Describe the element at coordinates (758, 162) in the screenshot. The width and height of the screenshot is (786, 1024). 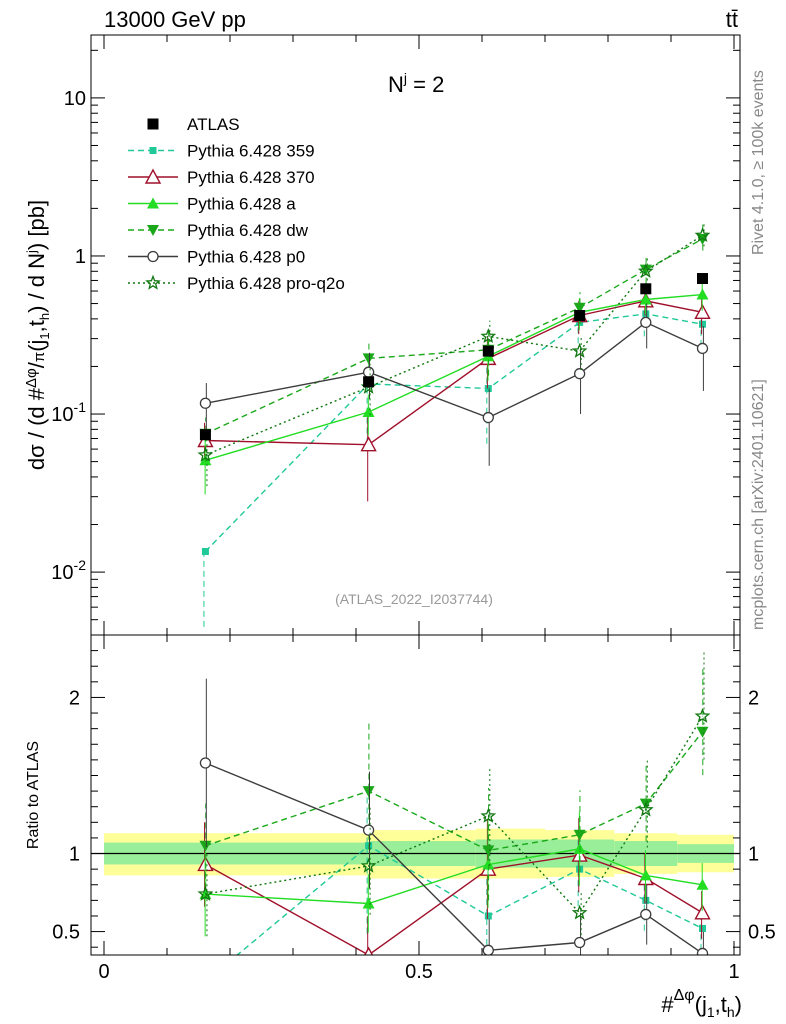
I see `rivet-label: Rivet 4.1.0, ≥ 100k events` at that location.